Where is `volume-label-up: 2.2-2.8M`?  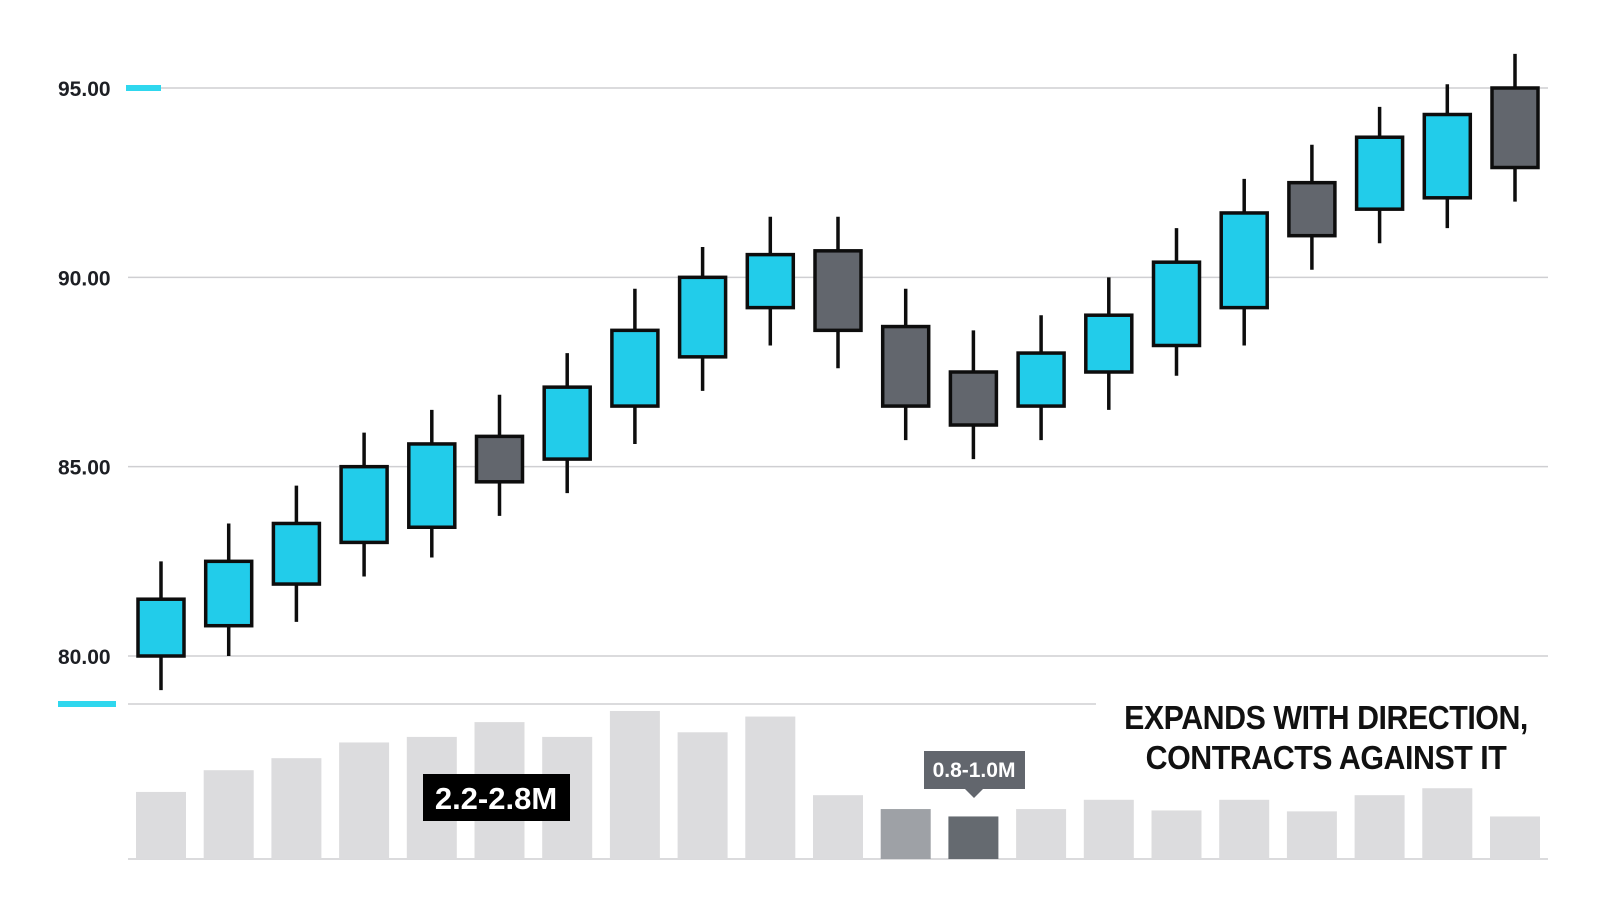 volume-label-up: 2.2-2.8M is located at coordinates (496, 797).